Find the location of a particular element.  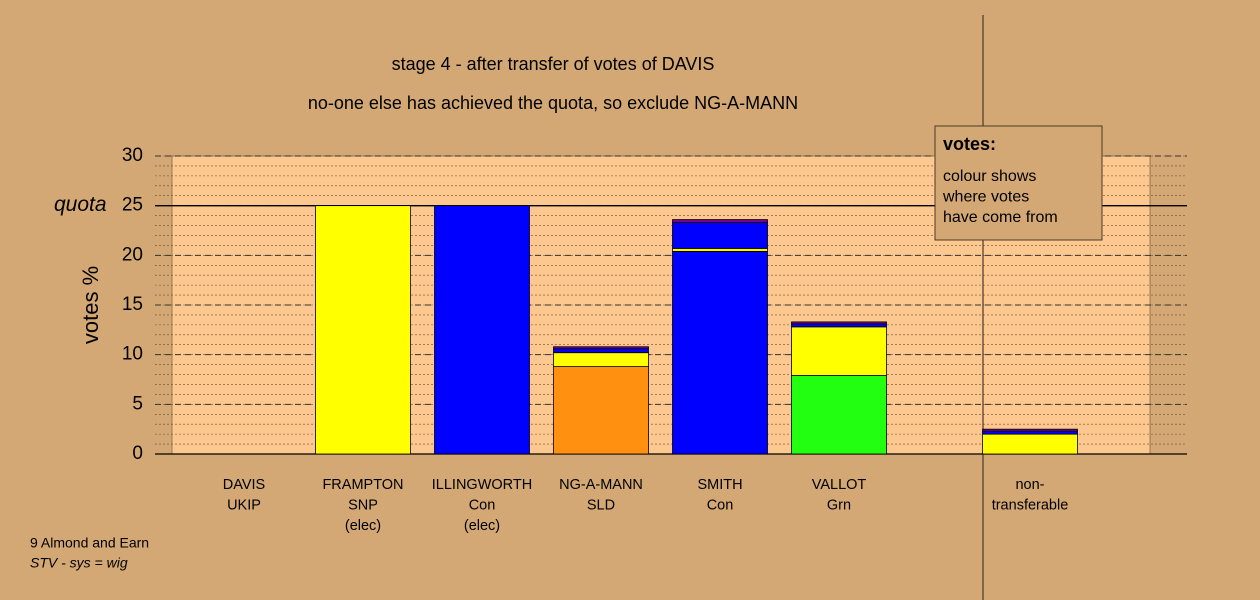

legend-box is located at coordinates (1018, 183).